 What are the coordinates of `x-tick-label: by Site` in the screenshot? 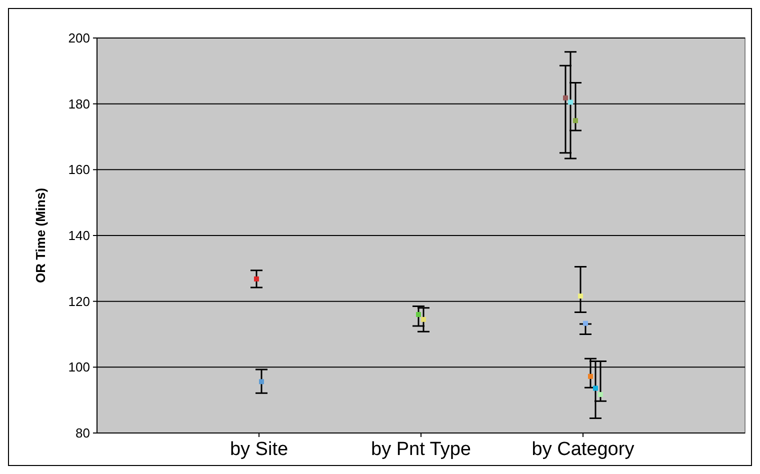 It's located at (259, 449).